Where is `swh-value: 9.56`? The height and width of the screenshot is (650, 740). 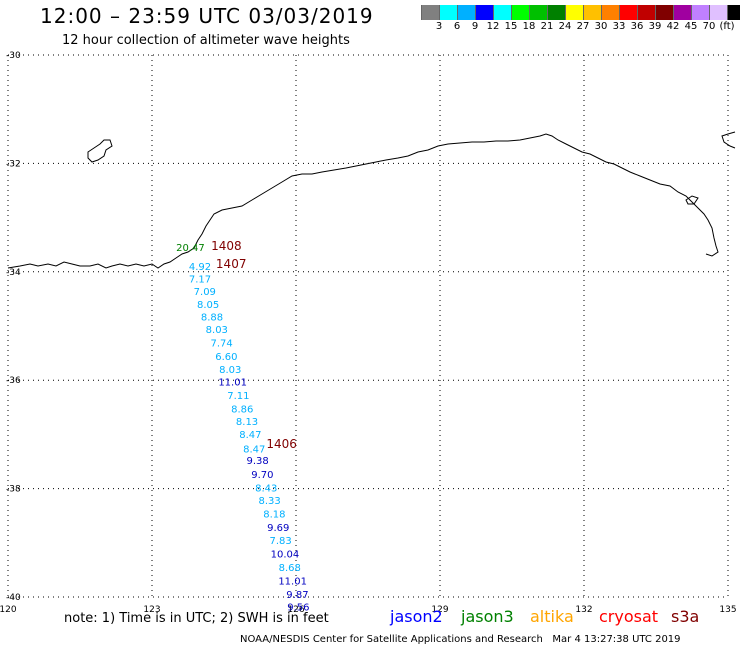 swh-value: 9.56 is located at coordinates (298, 608).